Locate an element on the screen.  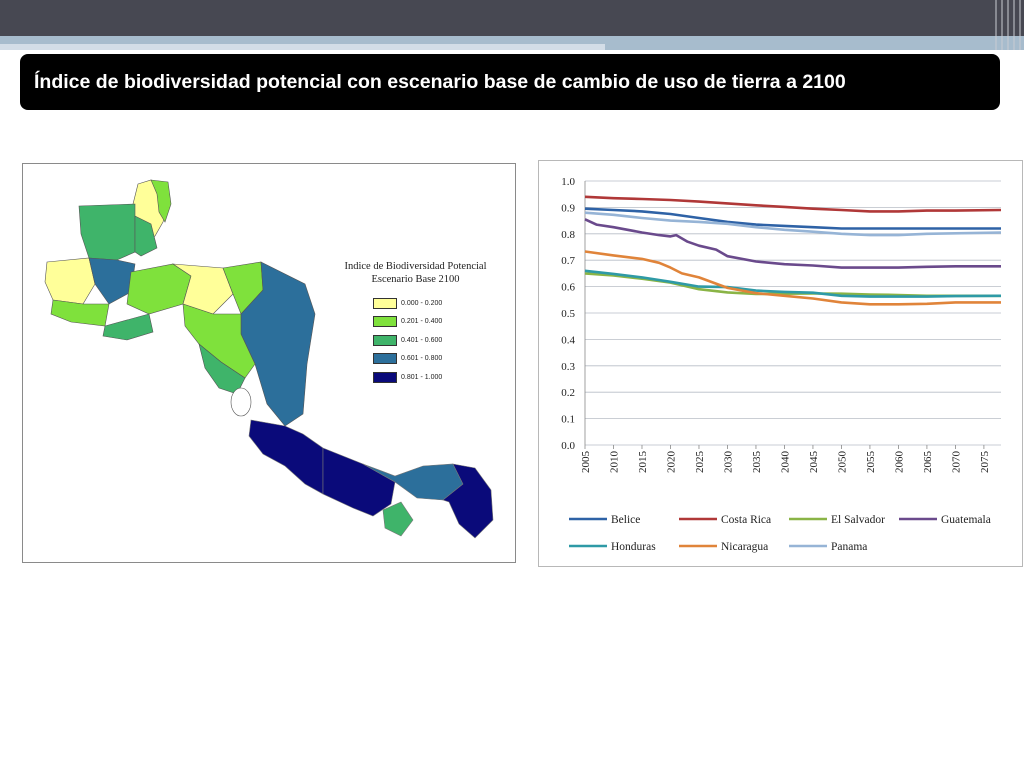
y-tick-label: 0.2 is located at coordinates (568, 393).